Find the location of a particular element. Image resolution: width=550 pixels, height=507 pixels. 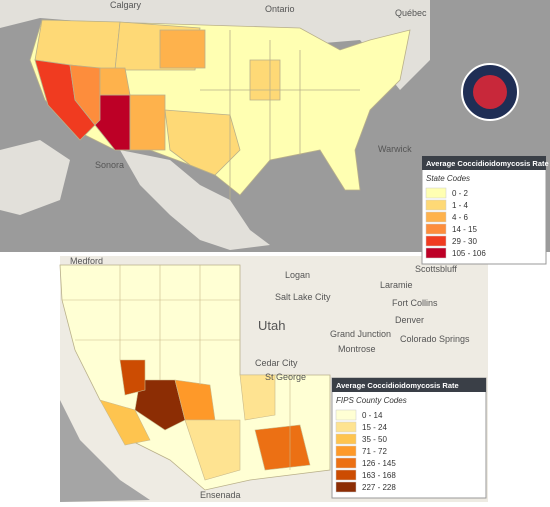

place-label: Laramie is located at coordinates (396, 285).